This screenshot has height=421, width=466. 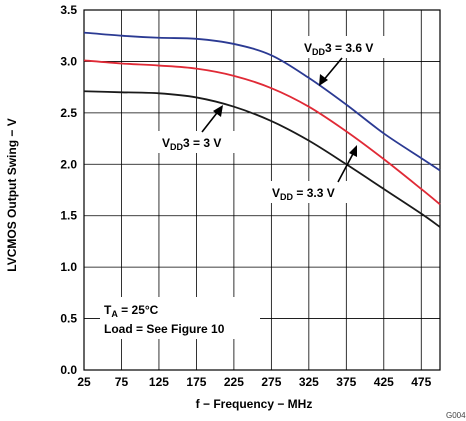 I want to click on svg-text: VDD3 = 3.6 V, so click(x=338, y=49).